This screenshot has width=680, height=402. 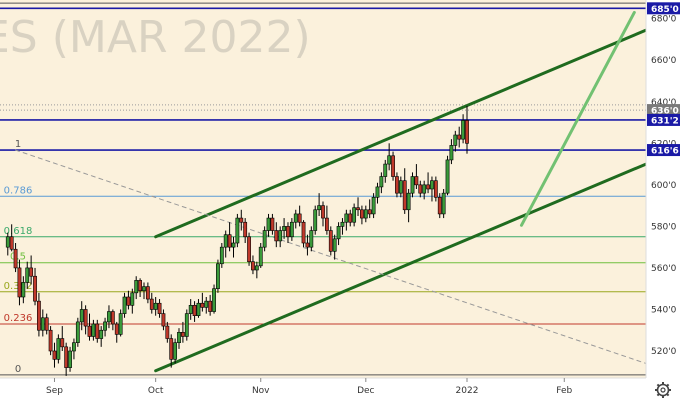 What do you see at coordinates (18, 190) in the screenshot?
I see `fib-label-2: 0.786` at bounding box center [18, 190].